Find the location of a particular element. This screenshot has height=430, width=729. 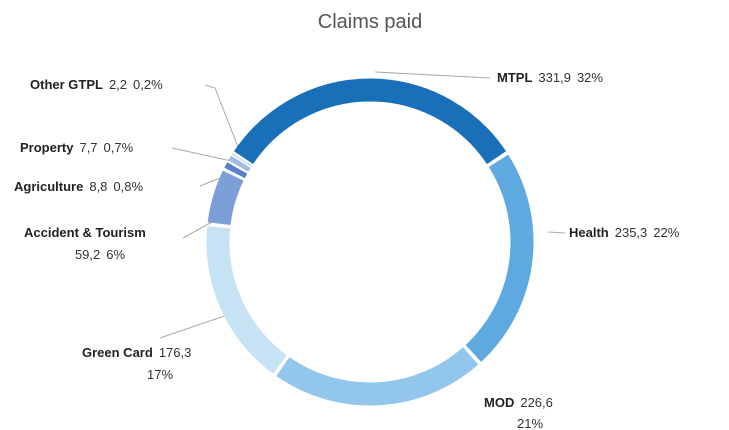

category-label: Other GTPL is located at coordinates (66, 84).